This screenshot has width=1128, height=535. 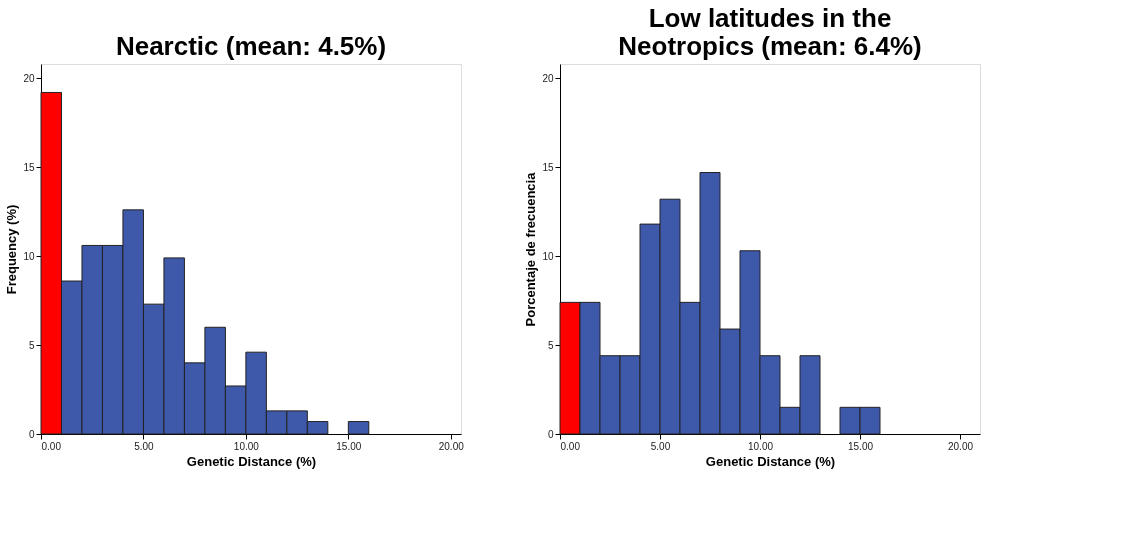 What do you see at coordinates (770, 32) in the screenshot?
I see `chart-title: Low latitudes in the Neotropics (mean: 6.4%)` at bounding box center [770, 32].